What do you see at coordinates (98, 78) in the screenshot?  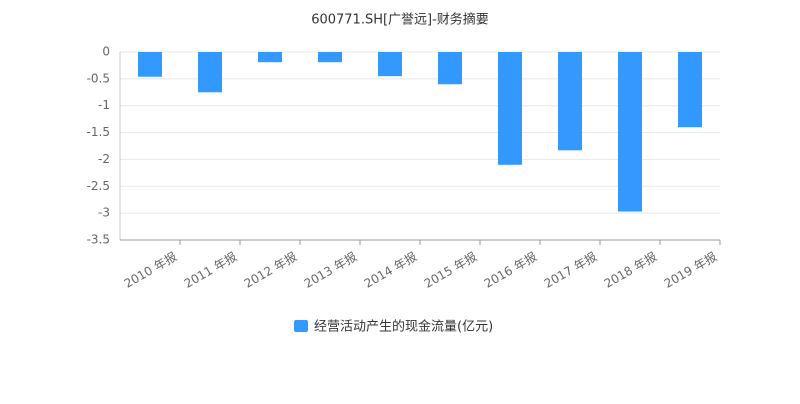 I see `y-tick-label: -0.5` at bounding box center [98, 78].